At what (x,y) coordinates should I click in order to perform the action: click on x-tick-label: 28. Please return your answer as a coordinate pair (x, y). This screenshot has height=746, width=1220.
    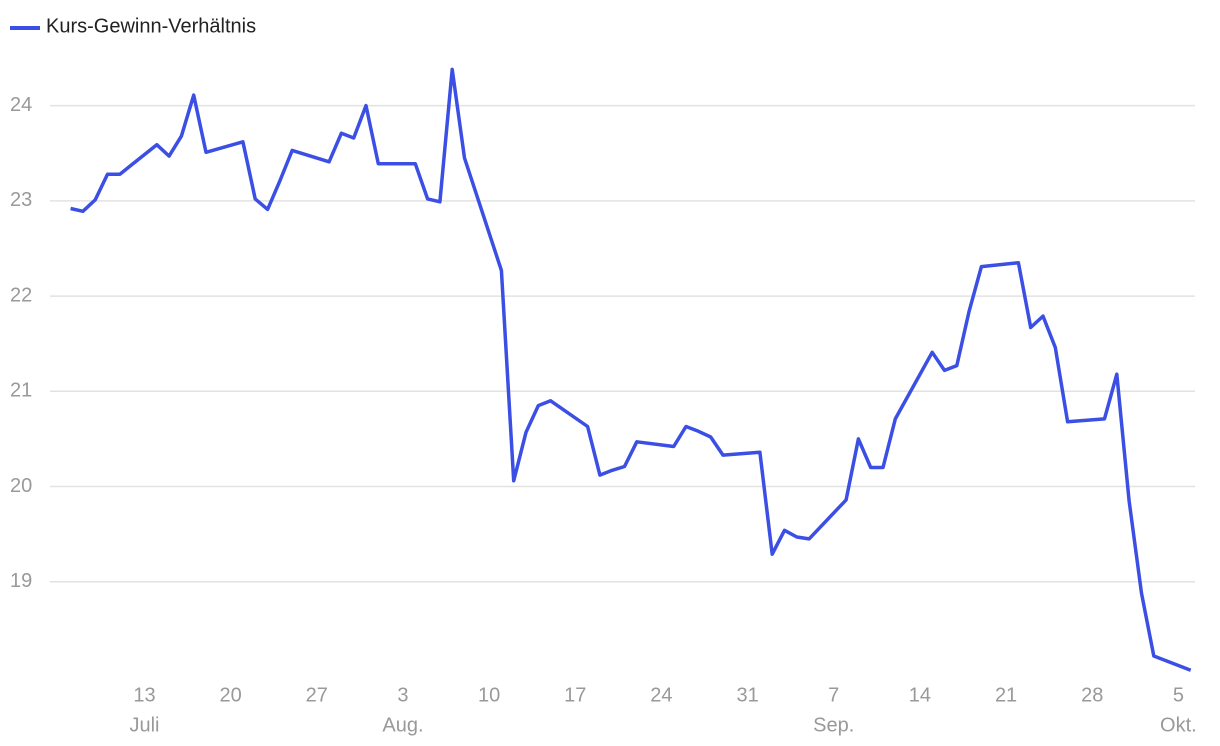
    Looking at the image, I should click on (1092, 695).